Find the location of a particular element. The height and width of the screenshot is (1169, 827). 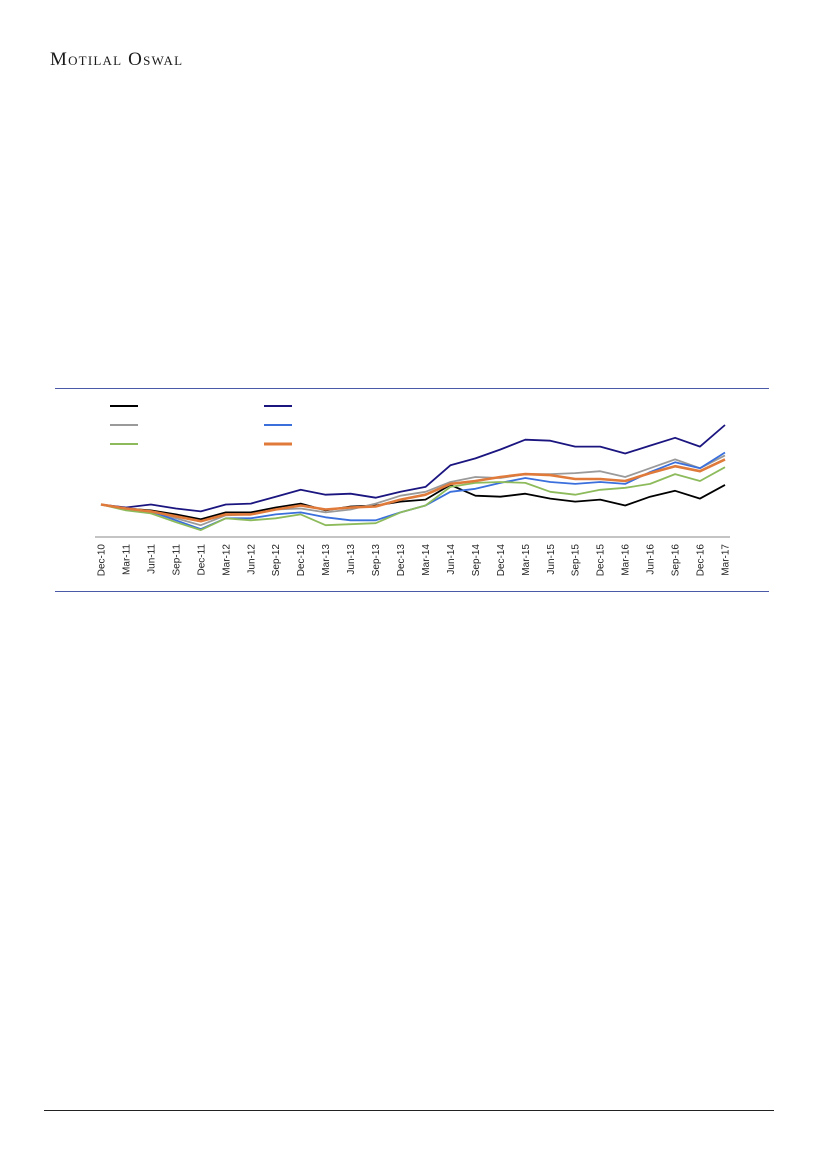

x-tick-label: Jun-11 is located at coordinates (151, 559).